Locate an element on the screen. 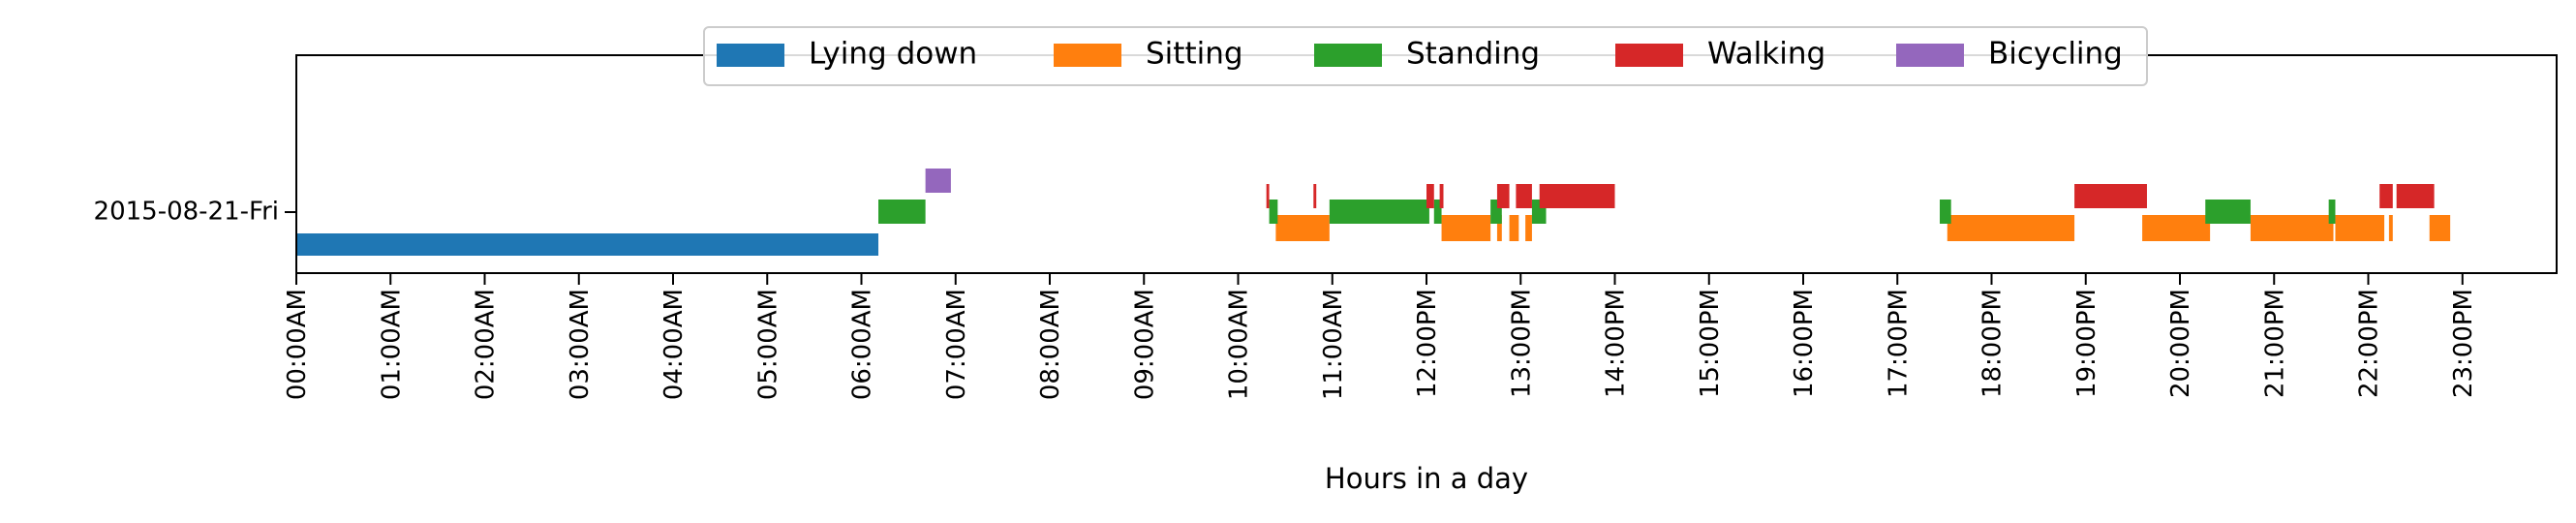 This screenshot has width=2576, height=523. legend-label-lying-down: Lying down is located at coordinates (893, 54).